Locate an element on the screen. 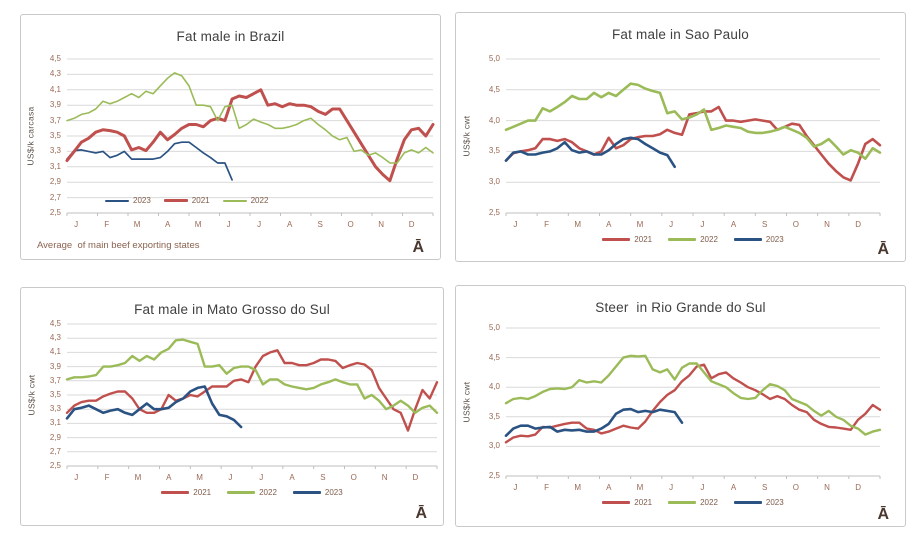  y-tick-label: 2,9 is located at coordinates (55, 182).